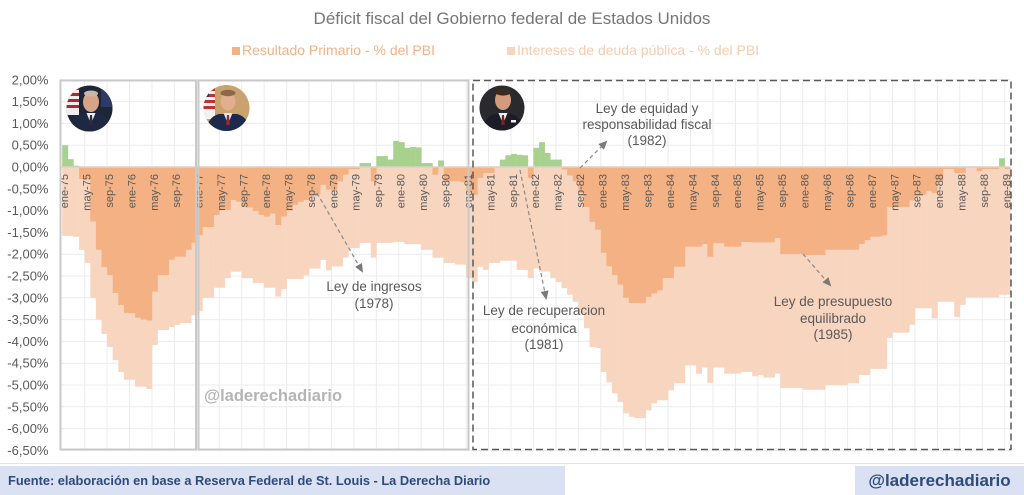  I want to click on x-tick-label: ene-84, so click(671, 191).